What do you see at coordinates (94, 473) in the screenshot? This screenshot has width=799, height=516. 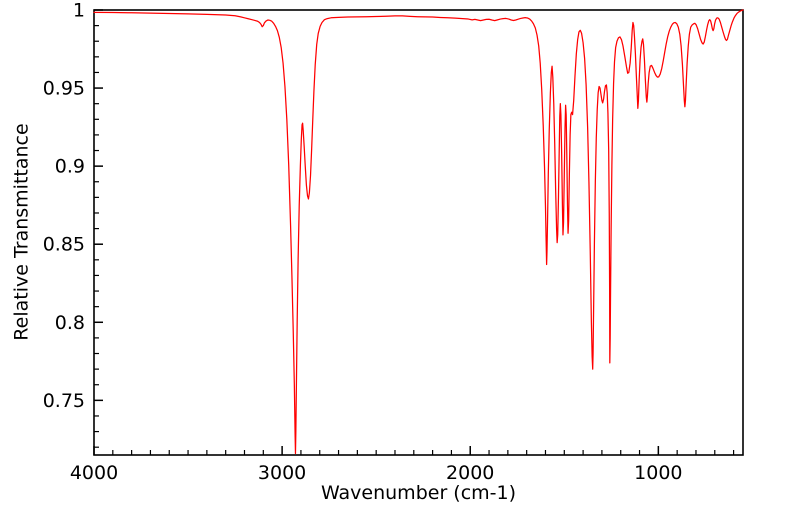 I see `x-tick-label: 4000` at bounding box center [94, 473].